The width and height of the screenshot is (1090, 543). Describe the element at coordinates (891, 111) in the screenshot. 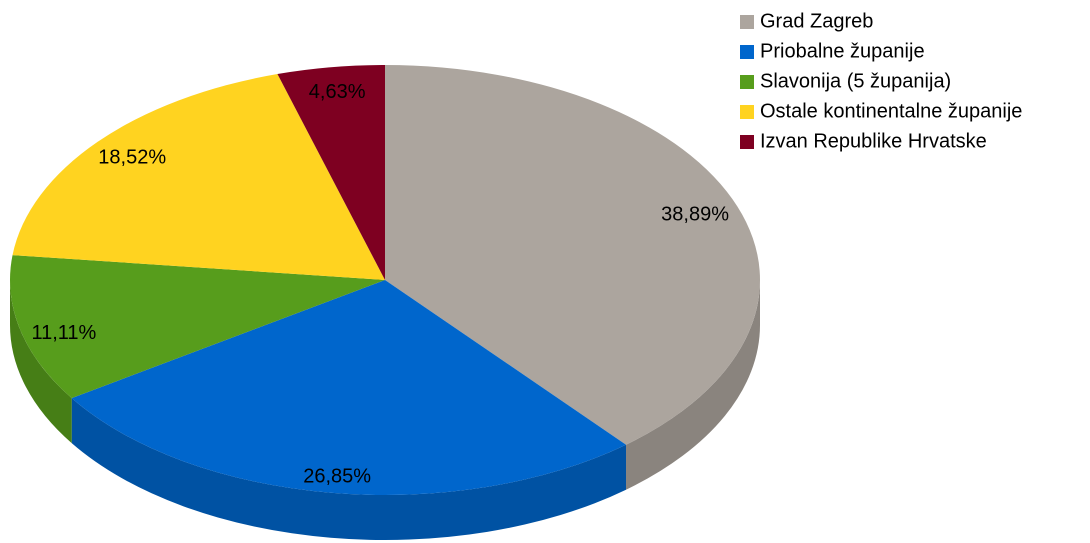

I see `legend-label: Ostale kontinentalne županije` at that location.